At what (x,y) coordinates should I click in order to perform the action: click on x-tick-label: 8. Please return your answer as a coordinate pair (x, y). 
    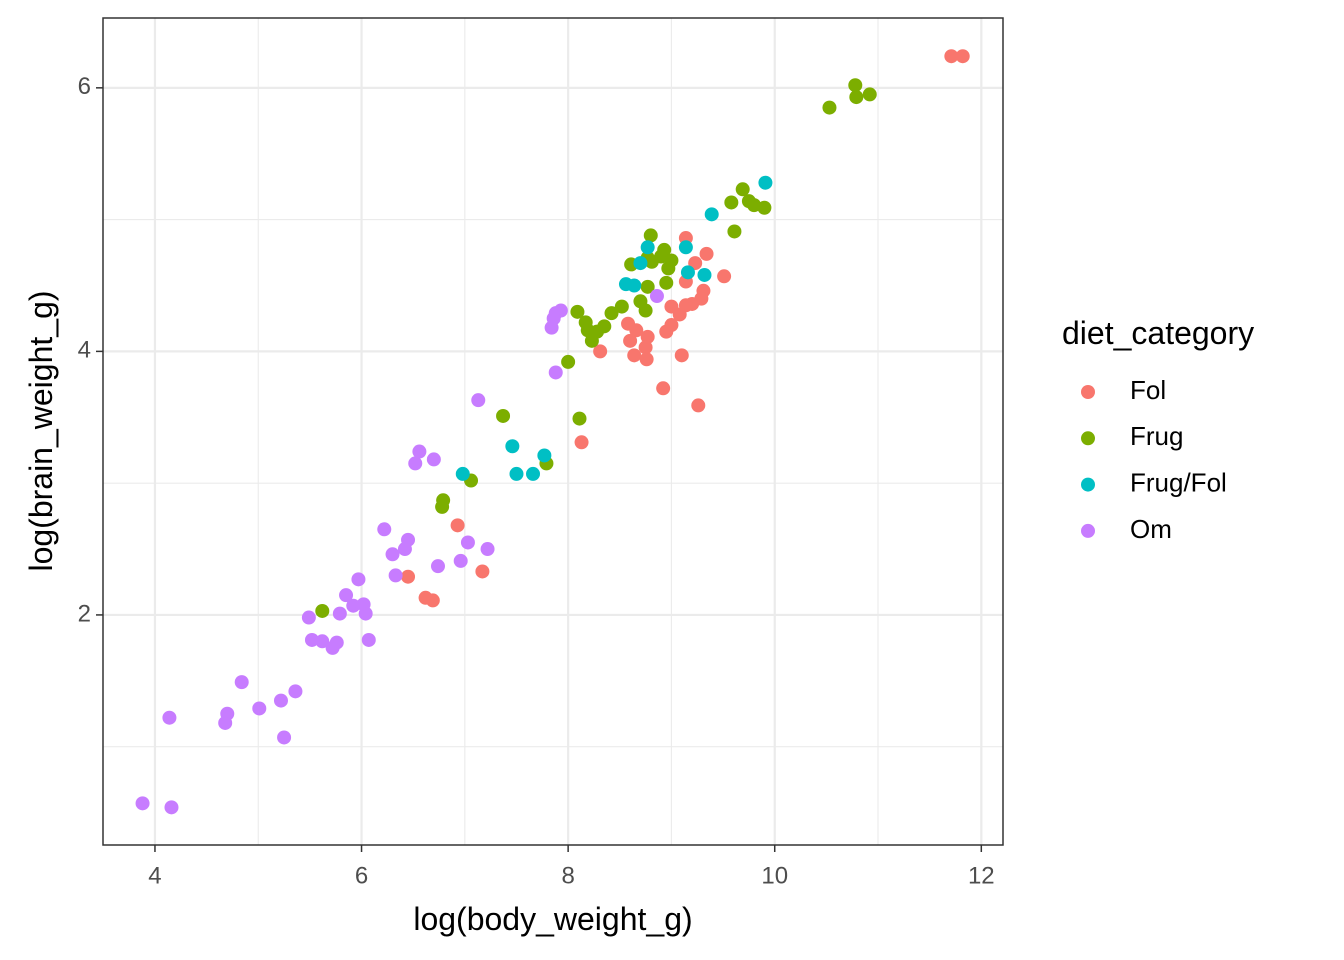
    Looking at the image, I should click on (567, 875).